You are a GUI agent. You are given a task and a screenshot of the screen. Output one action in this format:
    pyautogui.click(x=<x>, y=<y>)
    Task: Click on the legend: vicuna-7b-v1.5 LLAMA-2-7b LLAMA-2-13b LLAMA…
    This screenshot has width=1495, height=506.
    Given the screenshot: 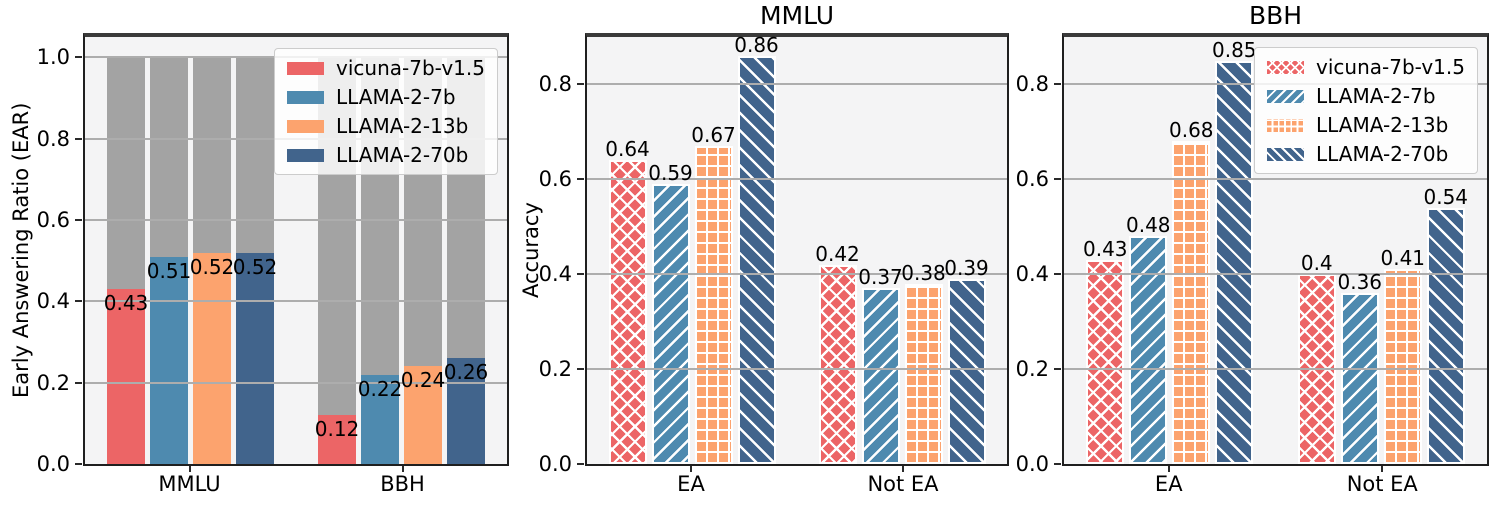 What is the action you would take?
    pyautogui.click(x=1366, y=110)
    